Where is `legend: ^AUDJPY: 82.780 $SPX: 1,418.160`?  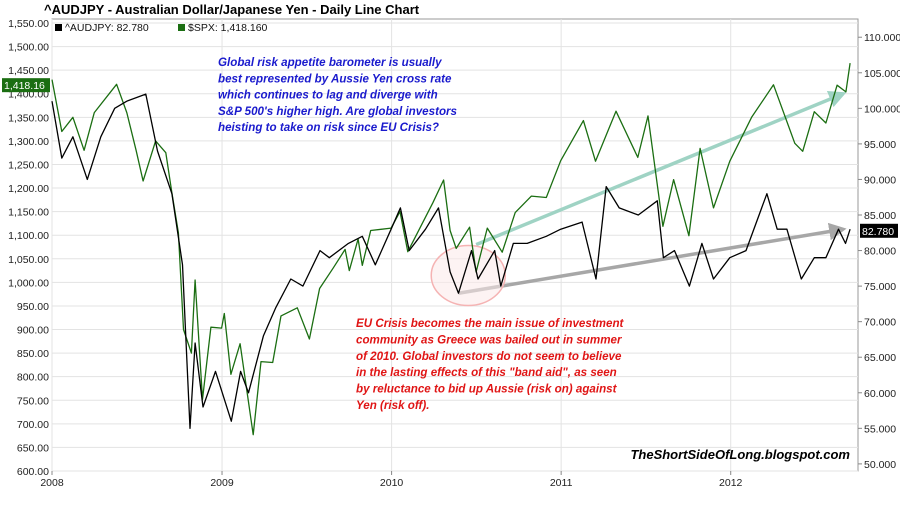 legend: ^AUDJPY: 82.780 $SPX: 1,418.160 is located at coordinates (161, 28).